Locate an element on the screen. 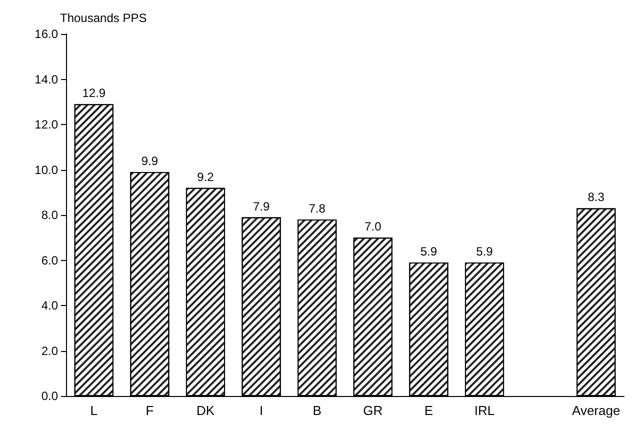 Image resolution: width=638 pixels, height=426 pixels. y-tick-label: 0.0 is located at coordinates (49, 396).